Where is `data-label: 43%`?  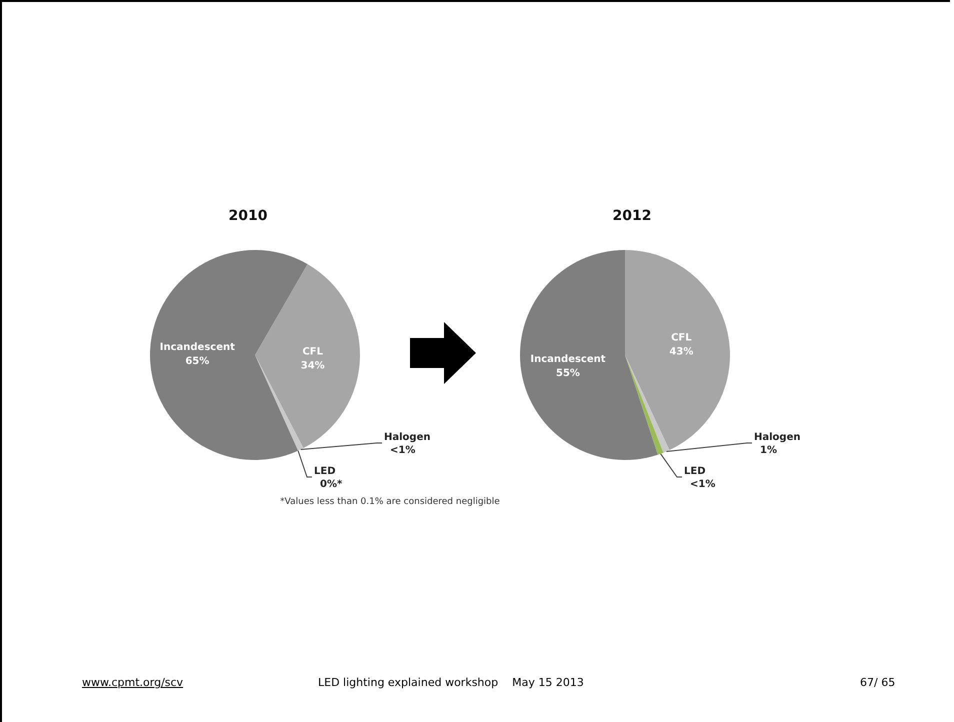
data-label: 43% is located at coordinates (681, 352).